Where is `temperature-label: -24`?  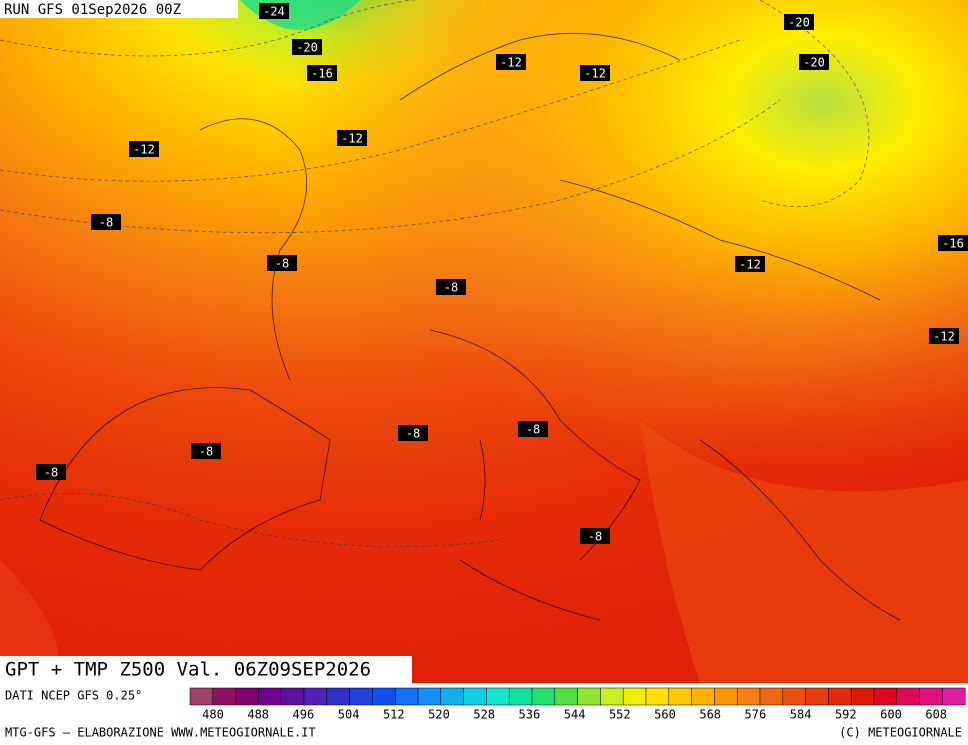 temperature-label: -24 is located at coordinates (274, 12).